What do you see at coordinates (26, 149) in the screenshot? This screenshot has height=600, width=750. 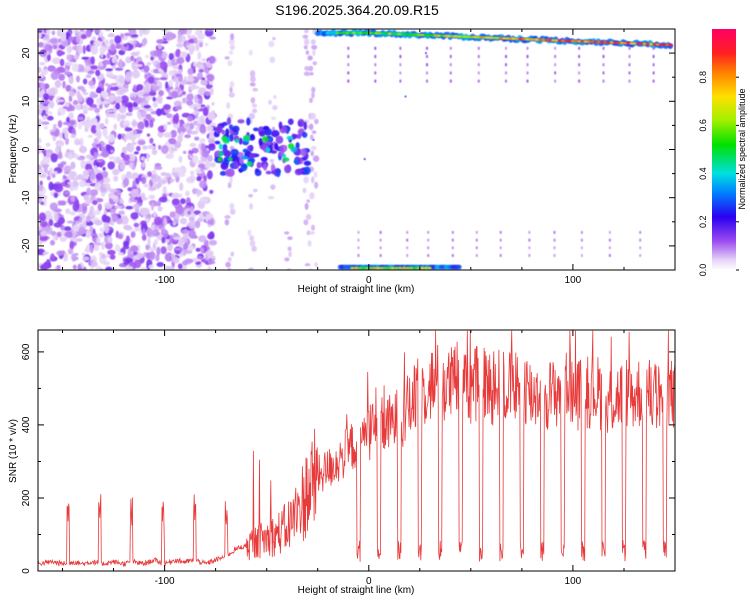 I see `spectrogram-y-tick-label: 0` at bounding box center [26, 149].